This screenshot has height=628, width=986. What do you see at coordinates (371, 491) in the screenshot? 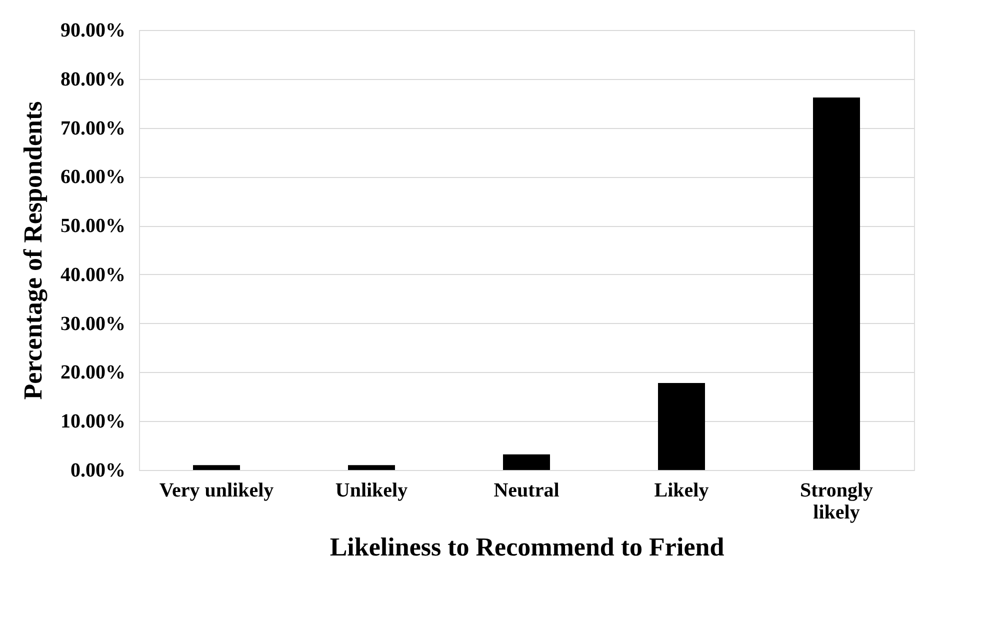
I see `x-tick-label: Unlikely` at bounding box center [371, 491].